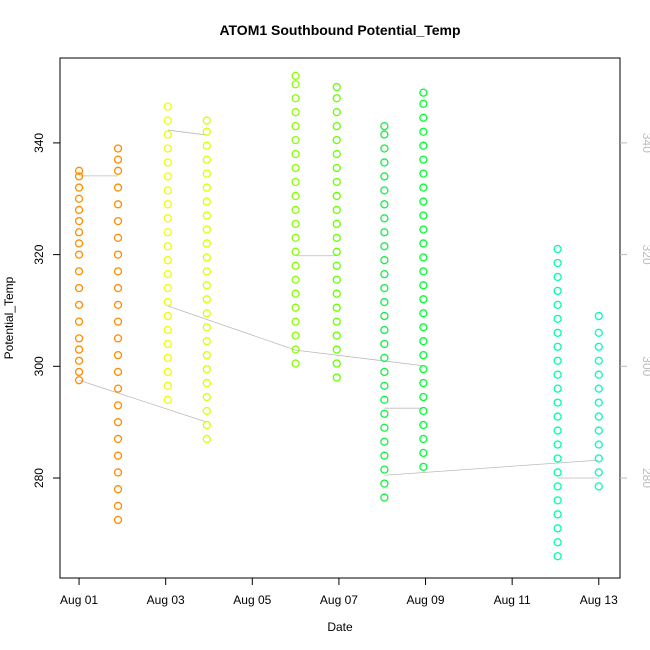 Image resolution: width=650 pixels, height=650 pixels. What do you see at coordinates (339, 600) in the screenshot?
I see `x-tick-label: Aug 07` at bounding box center [339, 600].